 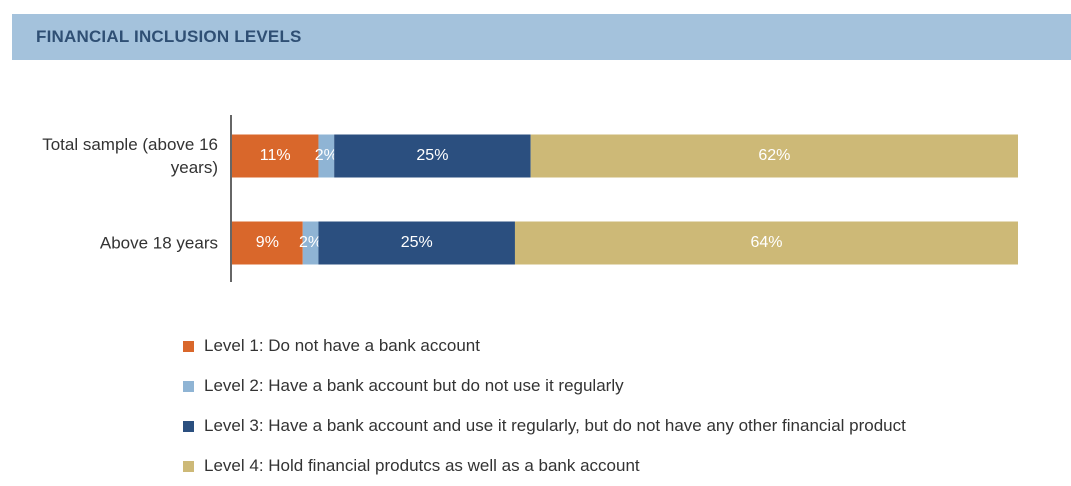 I want to click on chart-title: FINANCIAL INCLUSION LEVELS, so click(x=169, y=36).